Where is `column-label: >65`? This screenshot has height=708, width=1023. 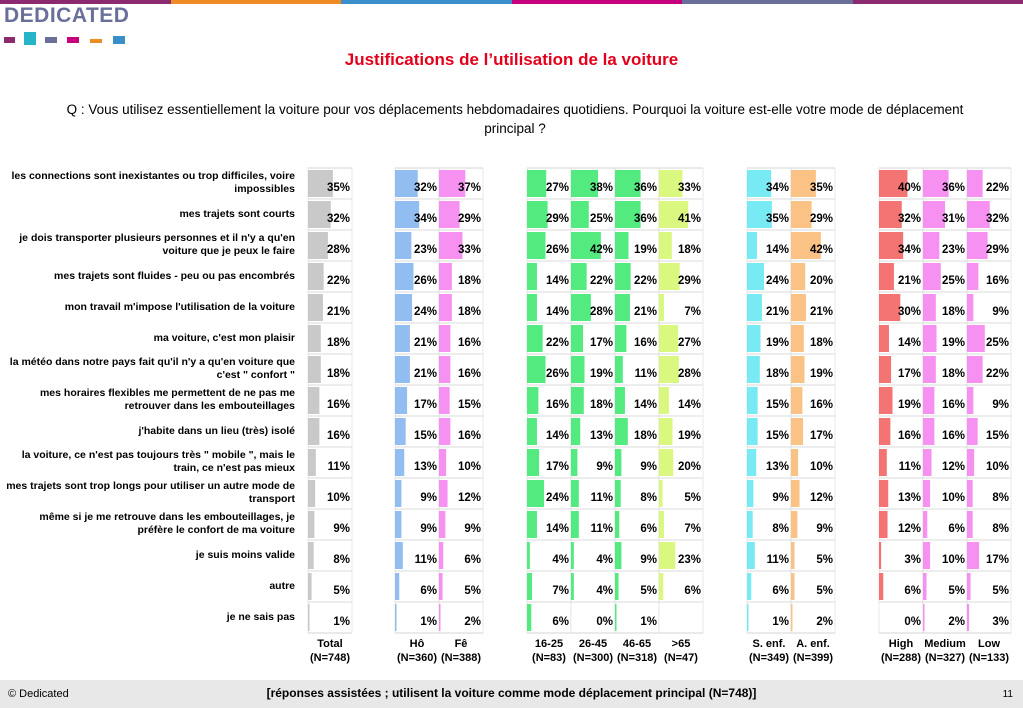 column-label: >65 is located at coordinates (681, 644).